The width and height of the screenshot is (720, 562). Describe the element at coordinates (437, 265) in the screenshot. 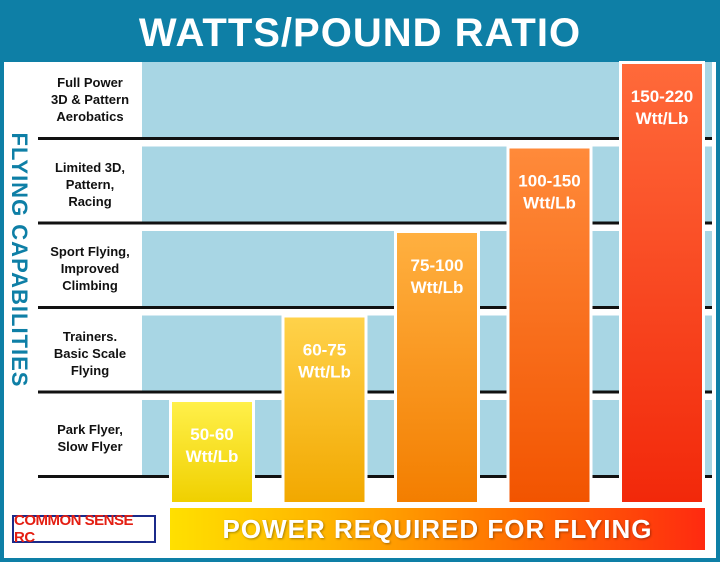

I see `bar-value-label: 75-100` at that location.